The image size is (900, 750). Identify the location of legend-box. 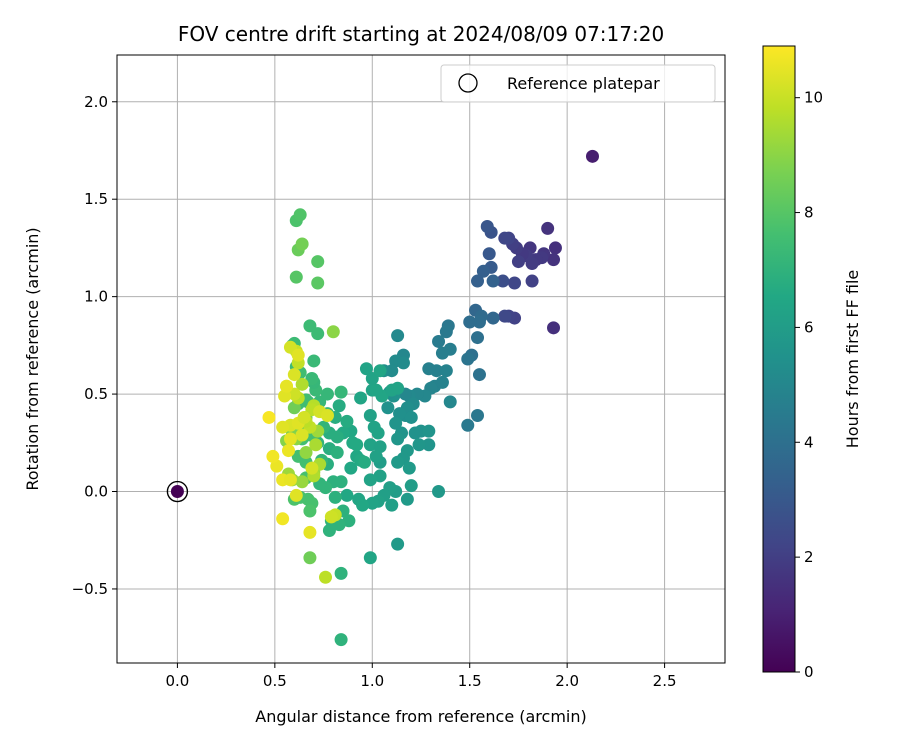
(578, 83).